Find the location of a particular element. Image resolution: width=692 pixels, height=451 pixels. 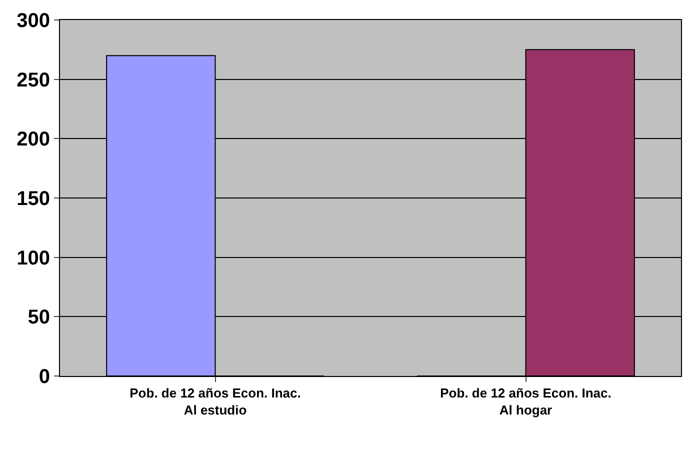

y-tick-label: 150 is located at coordinates (33, 199).